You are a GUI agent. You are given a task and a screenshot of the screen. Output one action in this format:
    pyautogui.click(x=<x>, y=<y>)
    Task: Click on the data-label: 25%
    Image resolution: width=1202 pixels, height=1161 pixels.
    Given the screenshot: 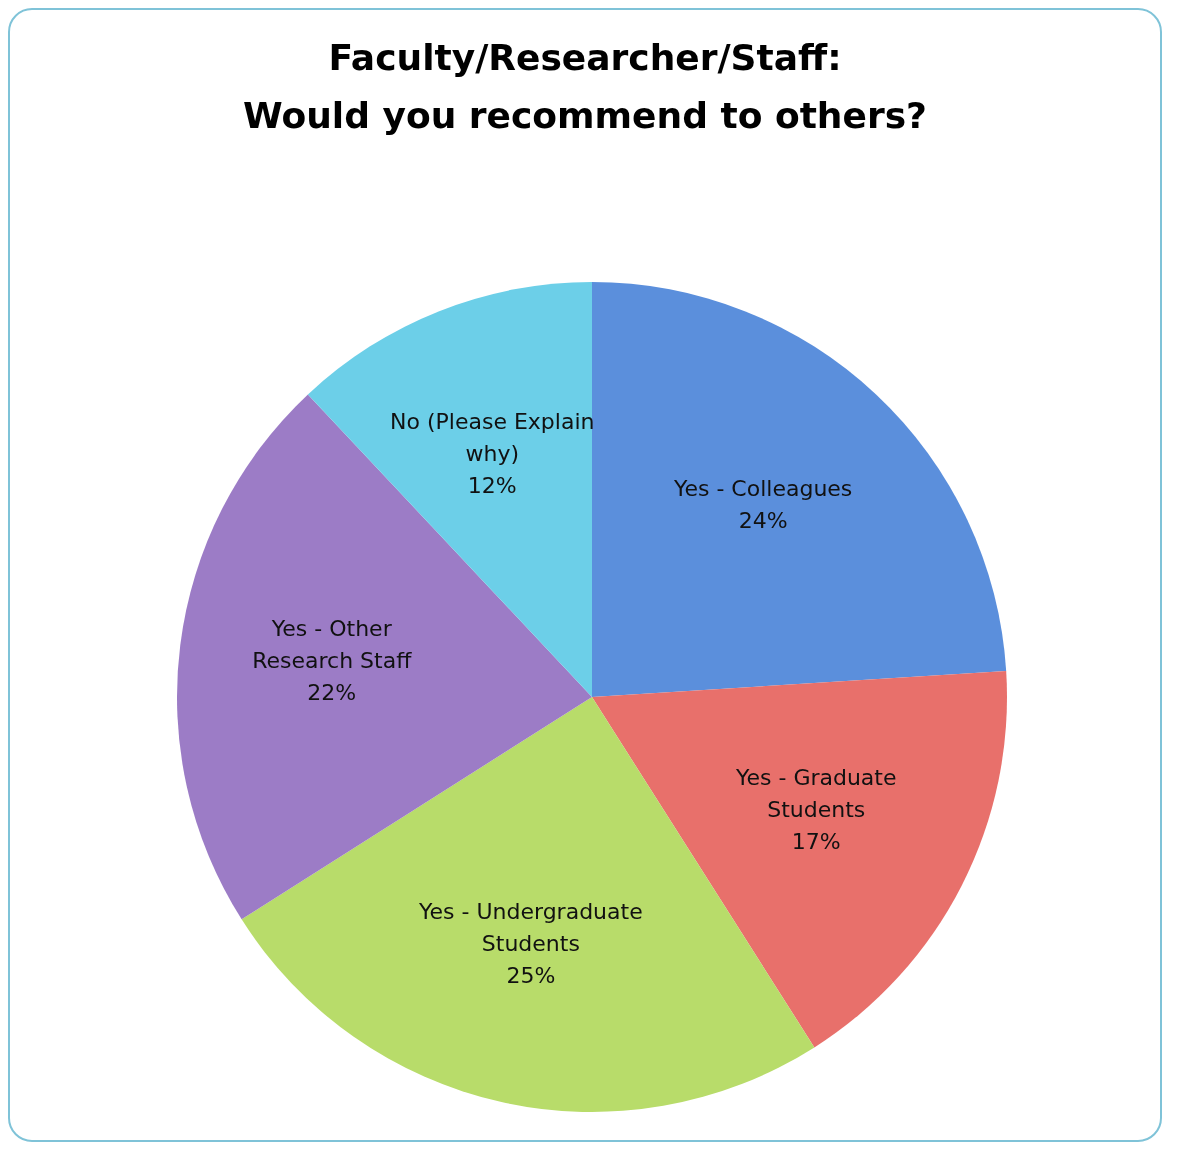 What is the action you would take?
    pyautogui.click(x=531, y=975)
    